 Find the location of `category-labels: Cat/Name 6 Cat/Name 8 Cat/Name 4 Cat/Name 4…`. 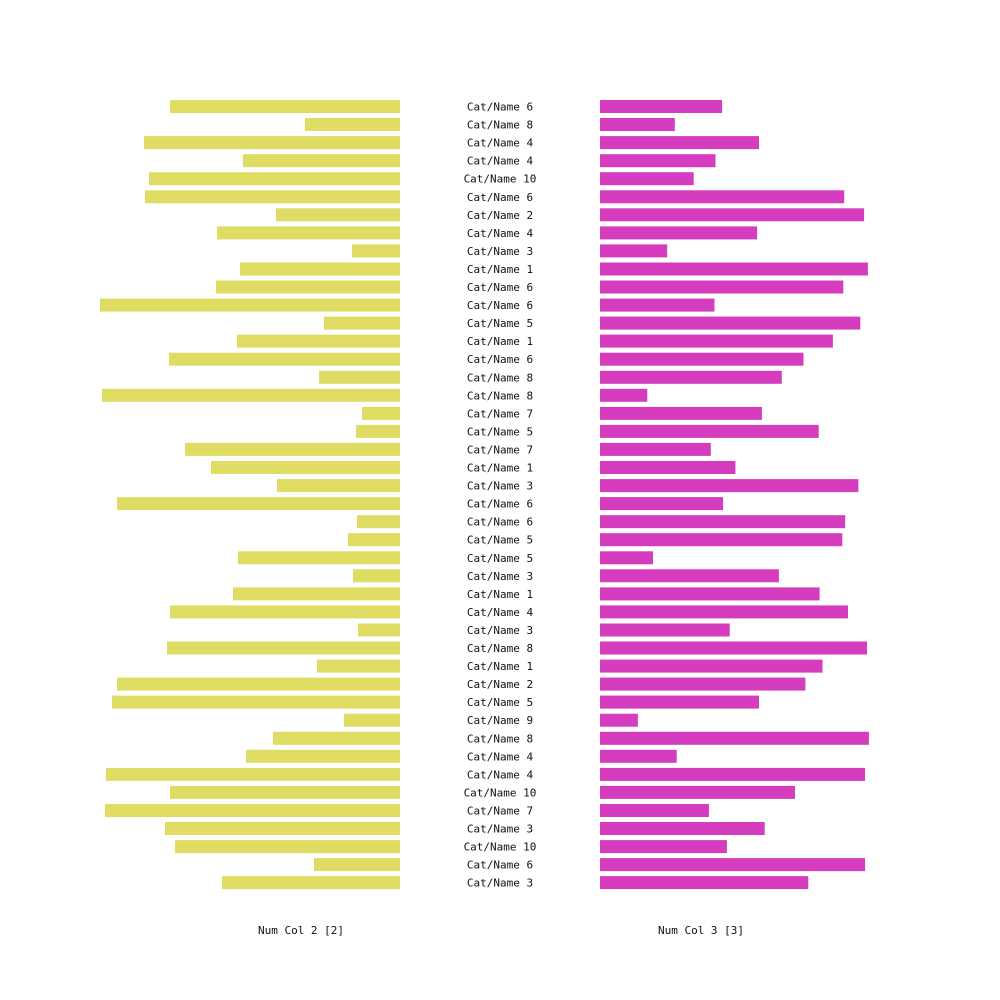

category-labels: Cat/Name 6 Cat/Name 8 Cat/Name 4 Cat/Name 4… is located at coordinates (500, 495).